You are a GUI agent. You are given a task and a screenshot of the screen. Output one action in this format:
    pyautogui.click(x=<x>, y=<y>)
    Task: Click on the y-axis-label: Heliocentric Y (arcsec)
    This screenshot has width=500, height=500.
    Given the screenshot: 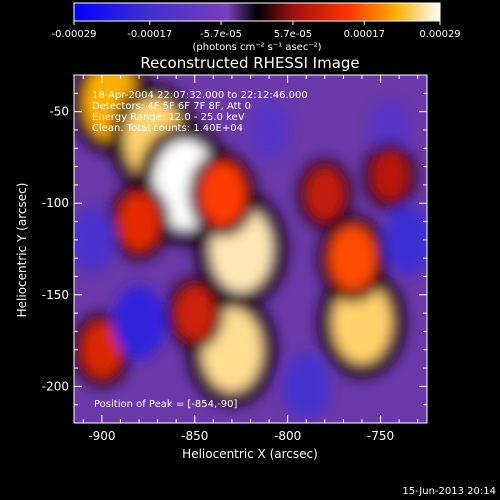 What is the action you would take?
    pyautogui.click(x=22, y=250)
    